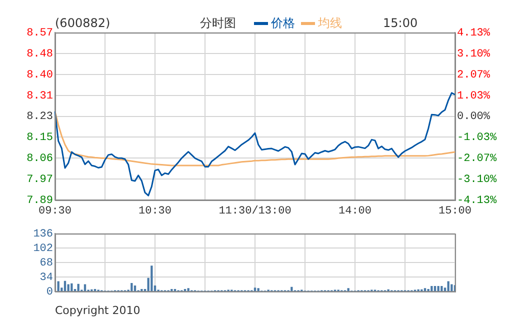  Describe the element at coordinates (473, 34) in the screenshot. I see `y2-tick-label: 4.13%` at that location.